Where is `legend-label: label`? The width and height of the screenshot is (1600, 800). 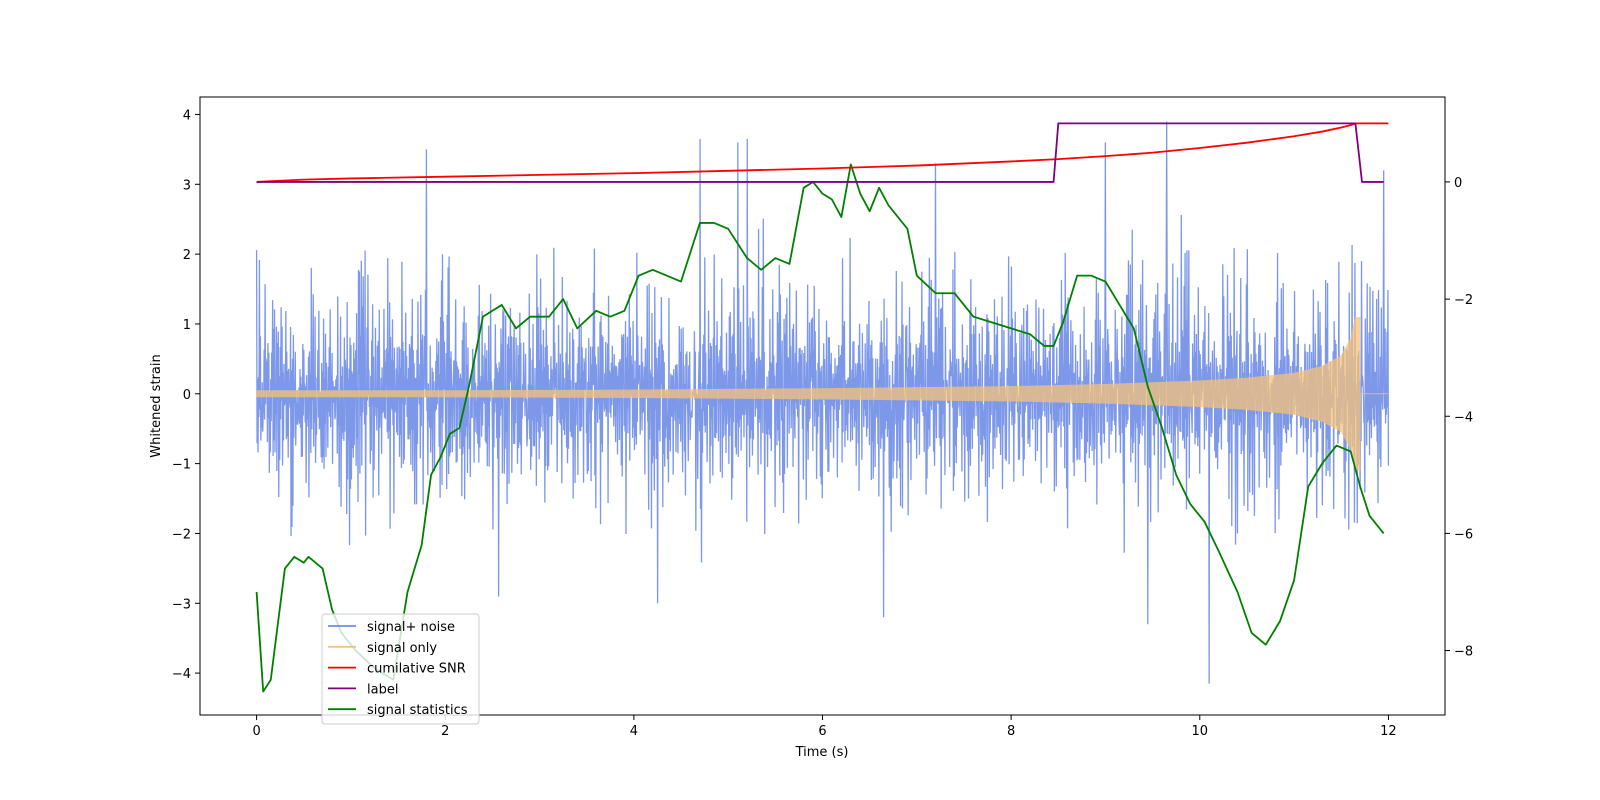
legend-label: label is located at coordinates (382, 689).